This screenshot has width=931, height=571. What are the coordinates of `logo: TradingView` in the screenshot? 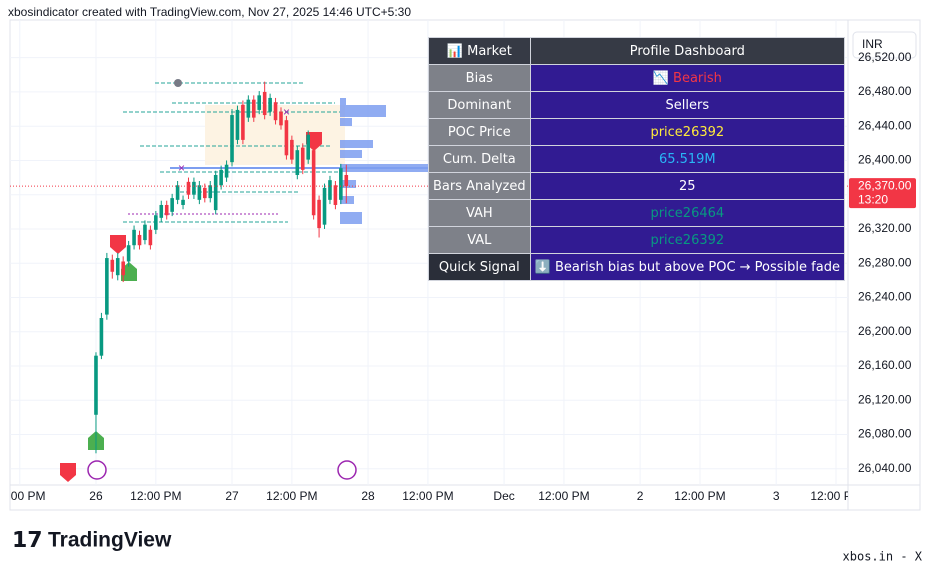 It's located at (110, 540).